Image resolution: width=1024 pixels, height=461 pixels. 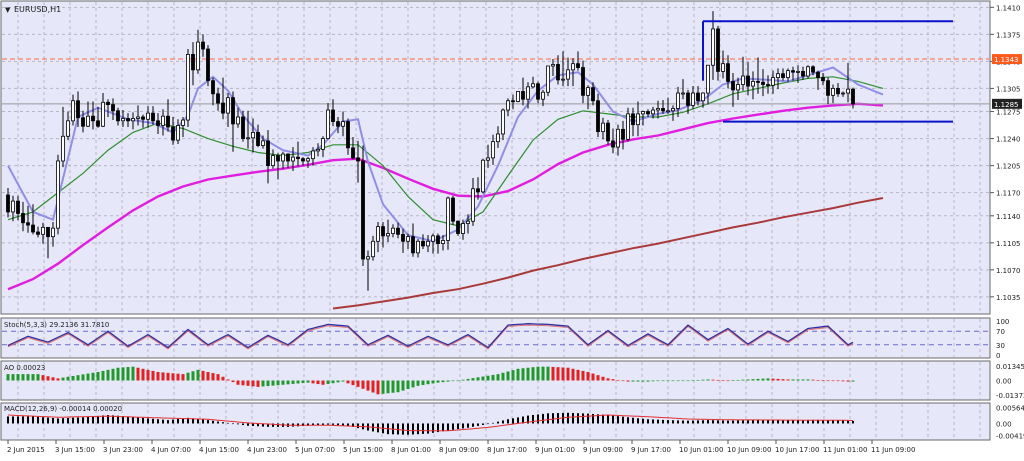 I want to click on stoch-panel, so click(x=495, y=338).